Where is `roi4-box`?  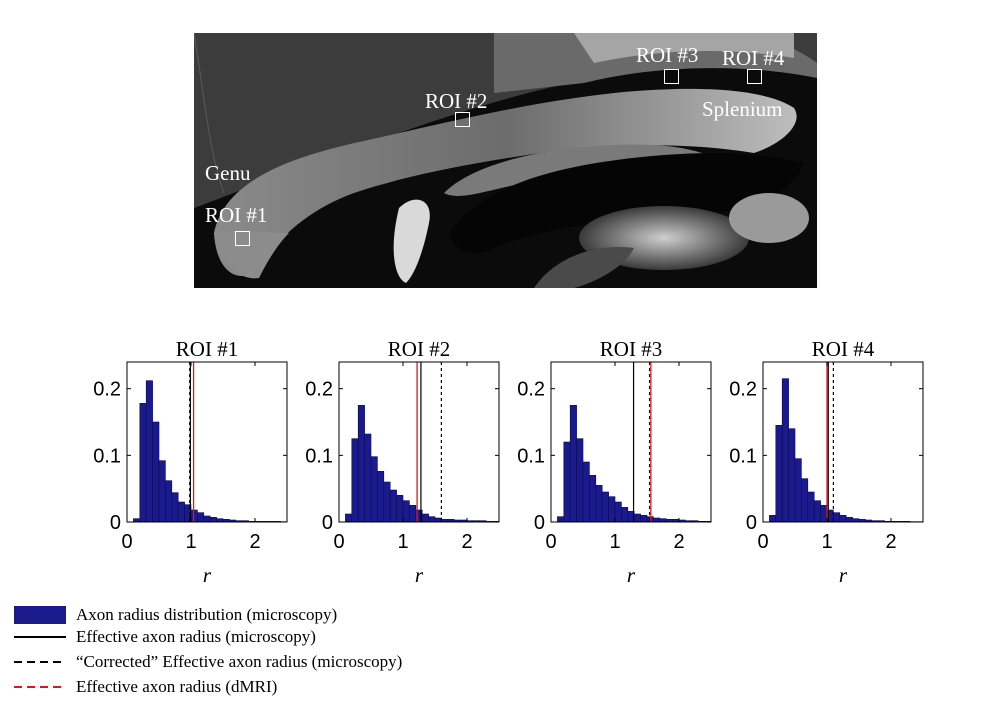
roi4-box is located at coordinates (754, 76).